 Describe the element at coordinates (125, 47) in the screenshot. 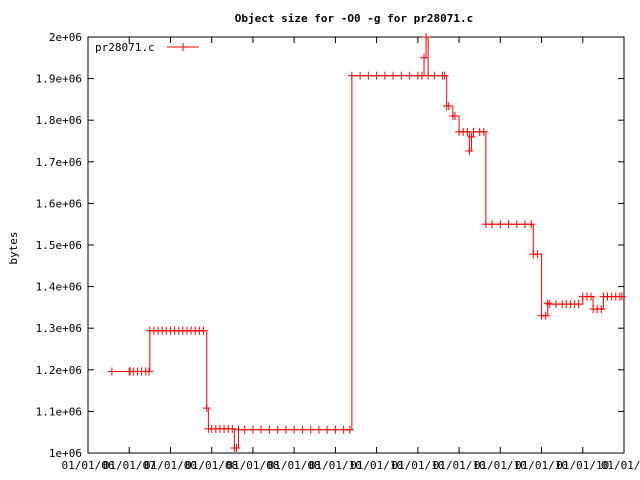

I see `legend-label: pr28071.c` at that location.